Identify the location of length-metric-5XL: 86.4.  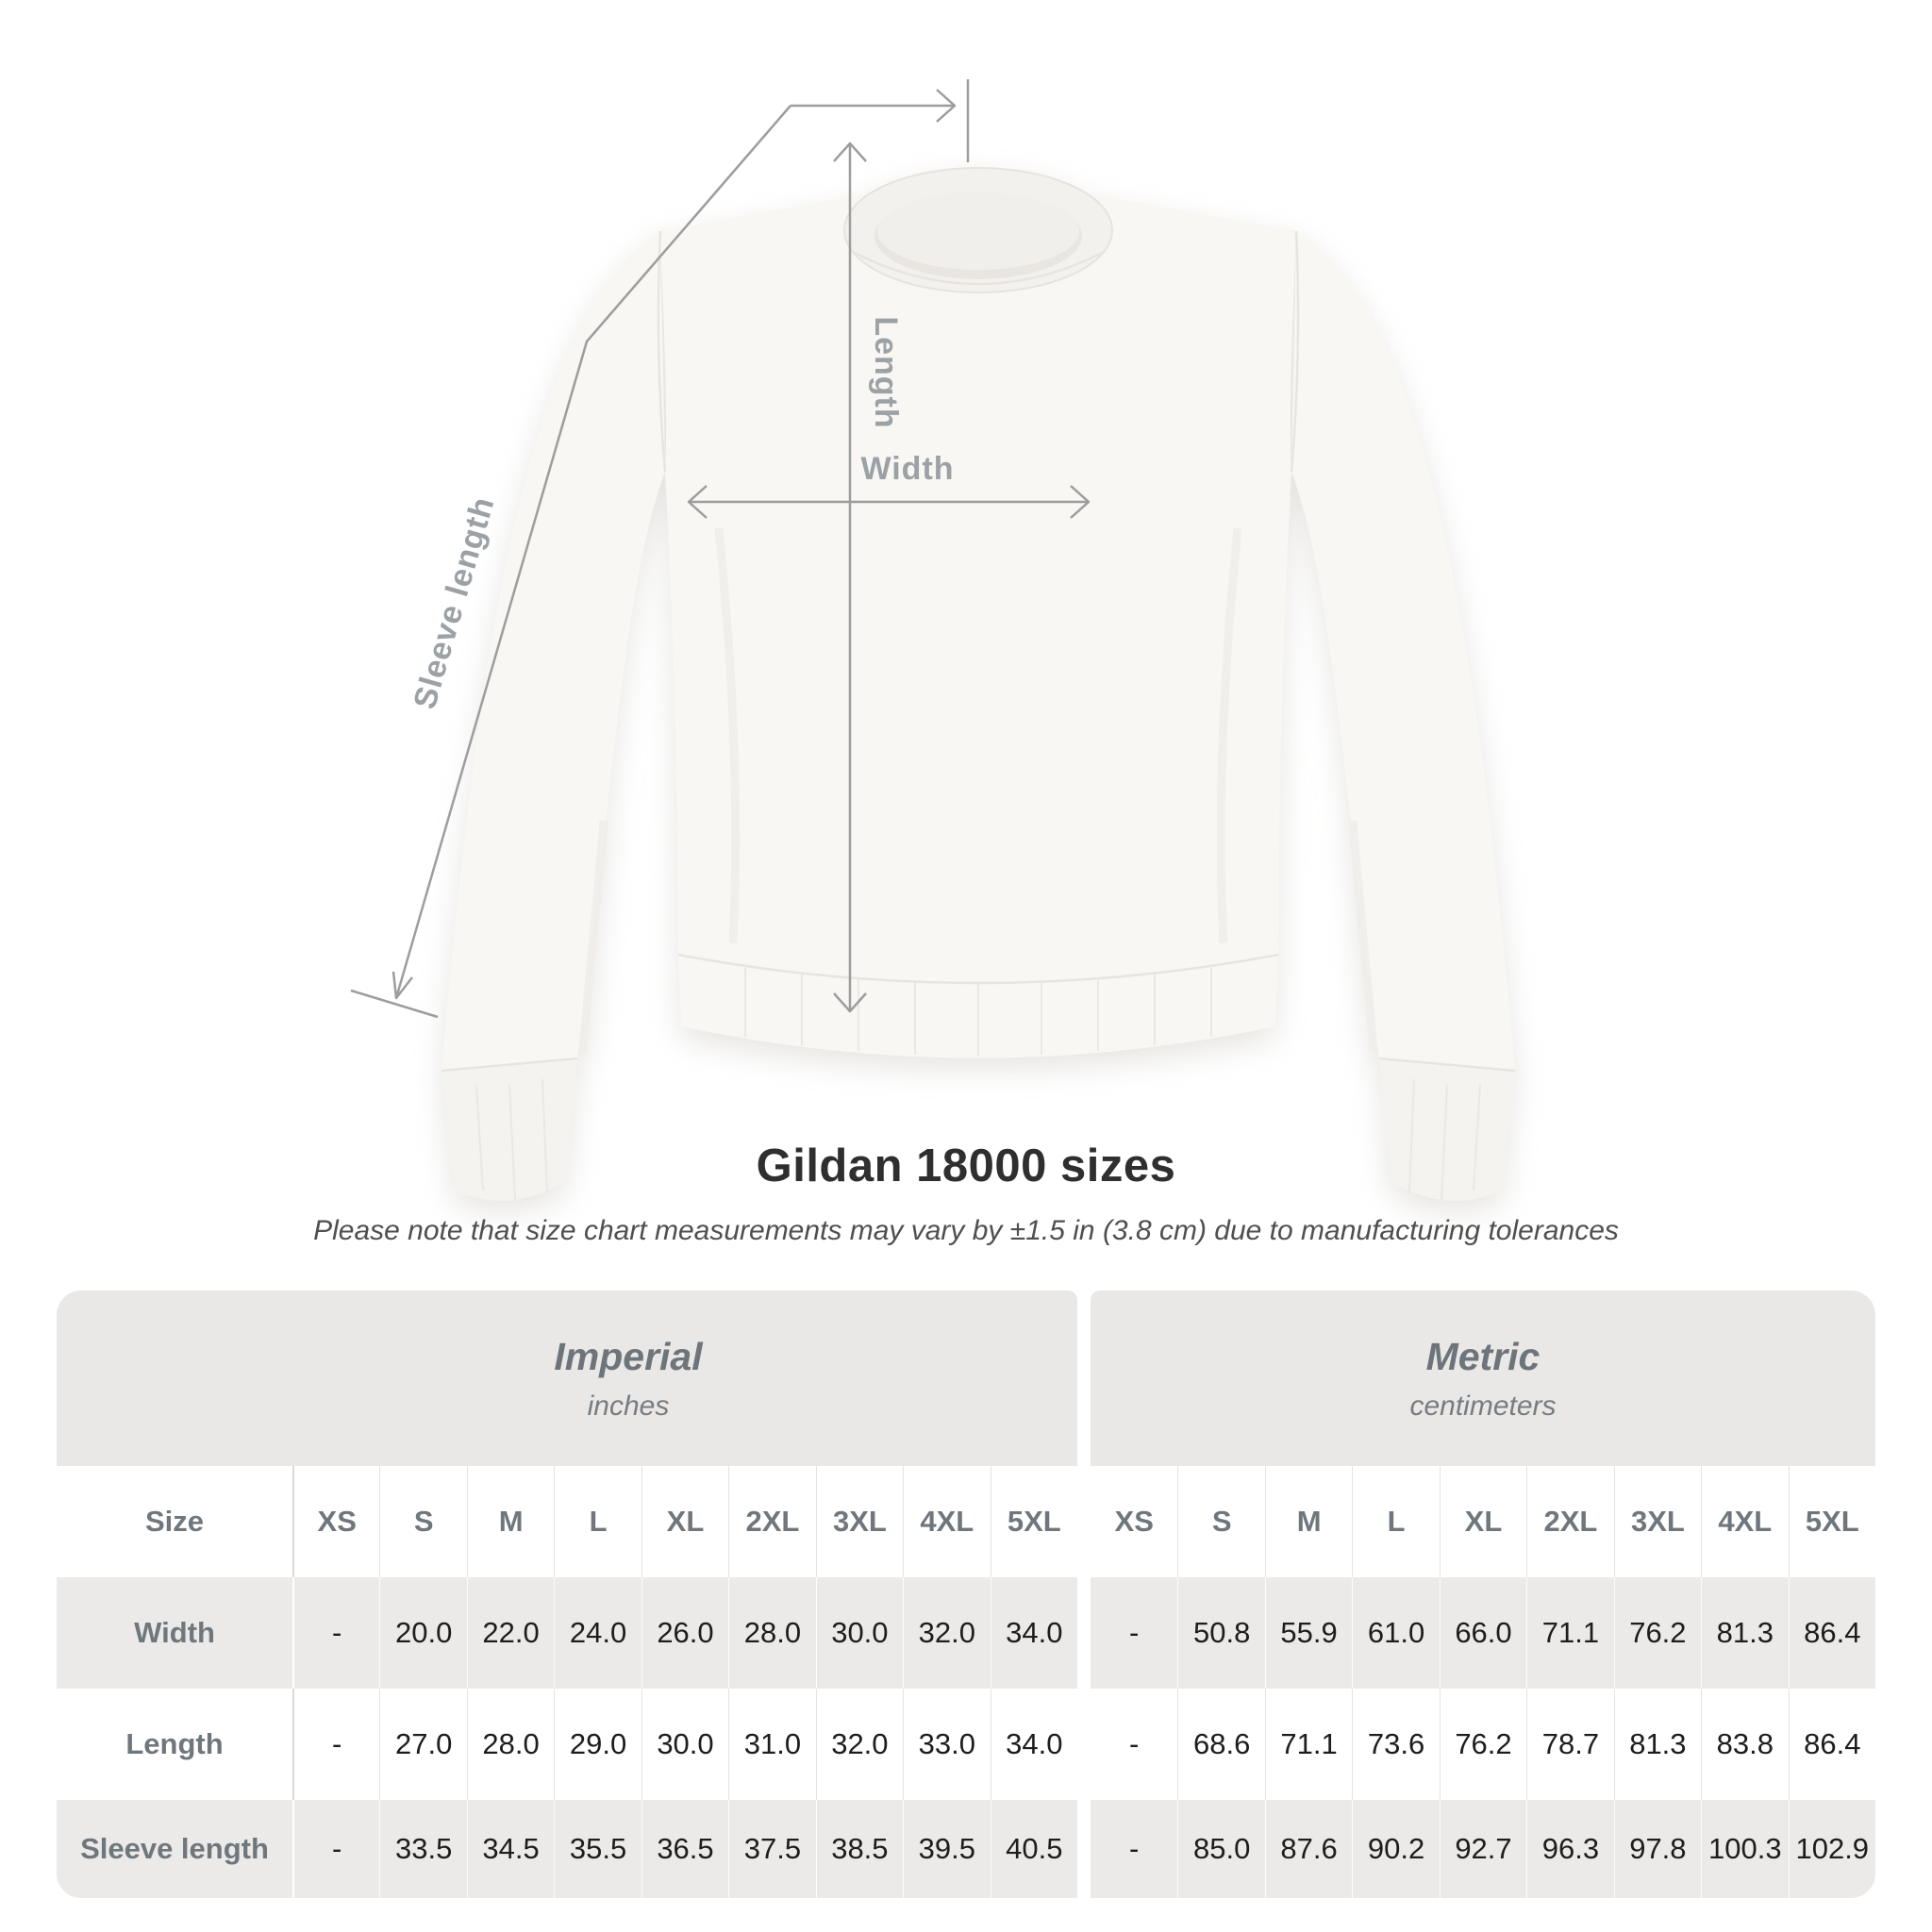
(1831, 1745).